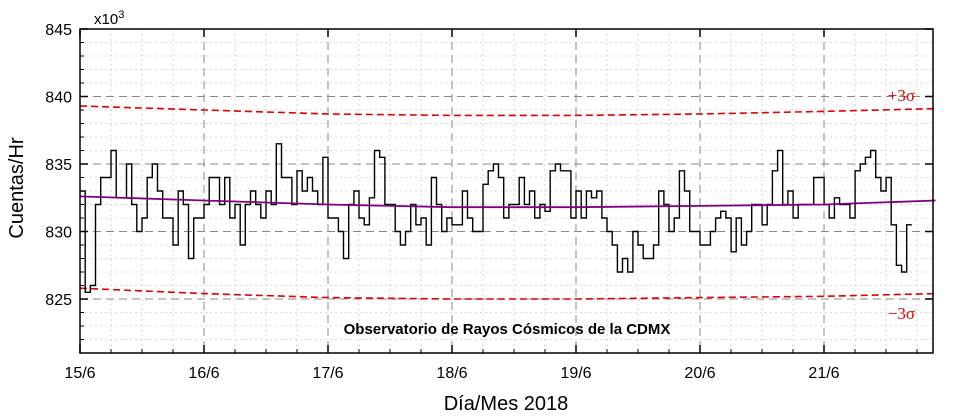  I want to click on x-tick-label: 21/6, so click(823, 373).